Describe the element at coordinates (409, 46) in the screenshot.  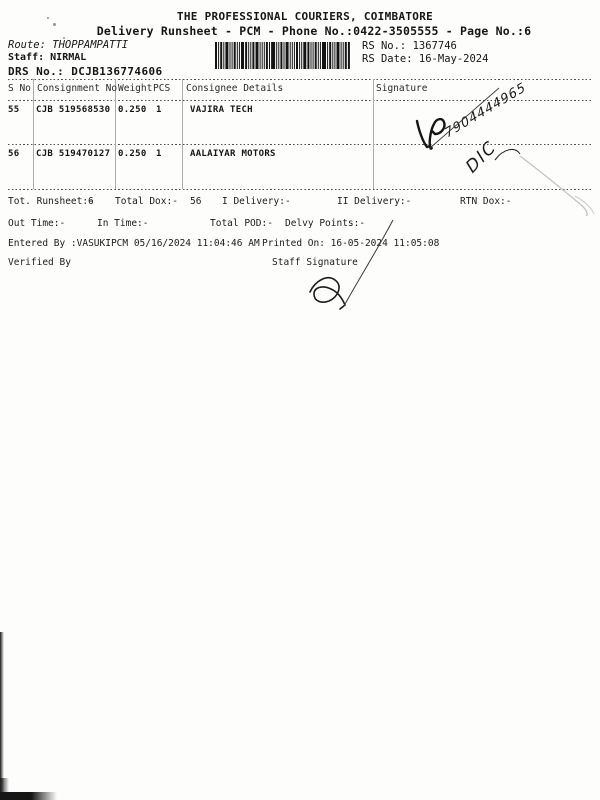
I see `rs-no-line: RS No.: 1367746` at that location.